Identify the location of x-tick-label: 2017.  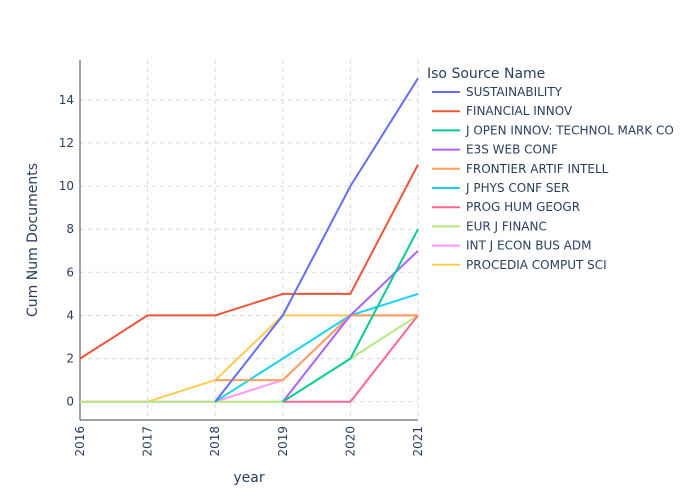
(148, 441).